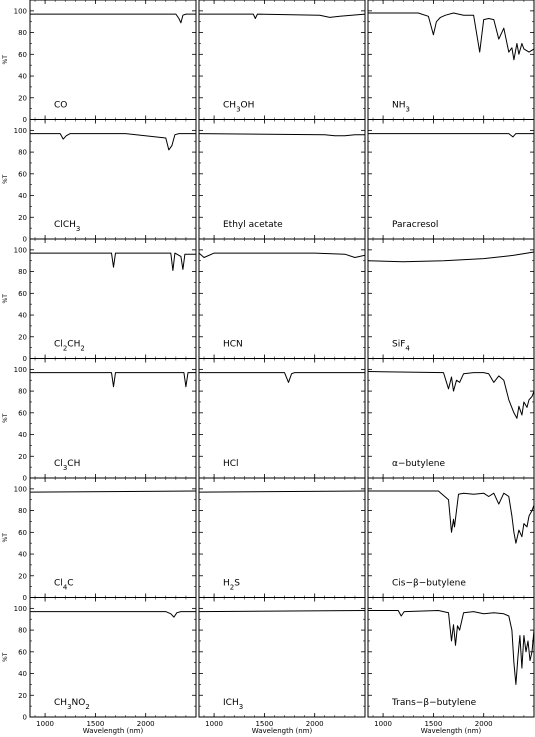 The image size is (535, 737). I want to click on panel-title: CO, so click(60, 106).